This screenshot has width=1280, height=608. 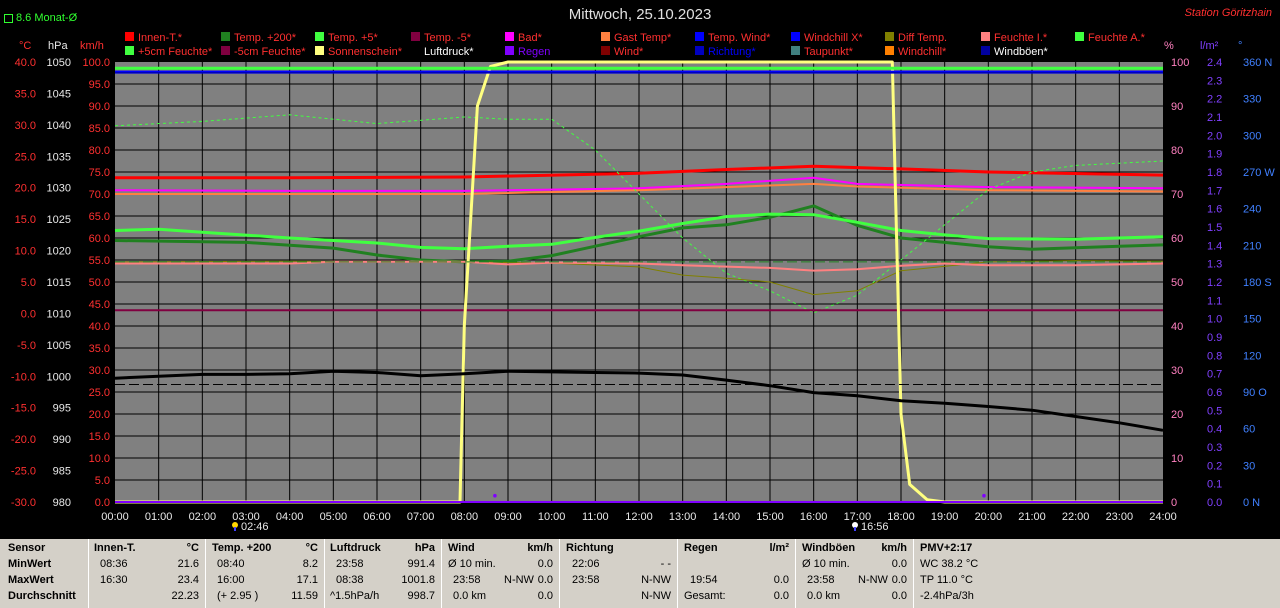 What do you see at coordinates (1214, 375) in the screenshot?
I see `y-tick-rain: 0.7` at bounding box center [1214, 375].